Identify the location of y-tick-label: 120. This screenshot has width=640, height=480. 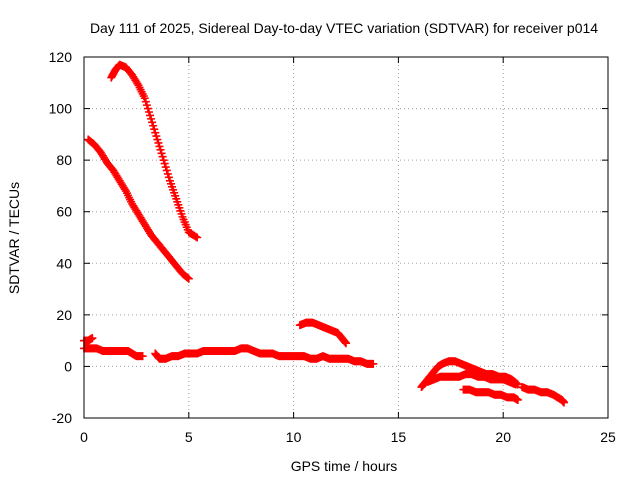
(61, 57).